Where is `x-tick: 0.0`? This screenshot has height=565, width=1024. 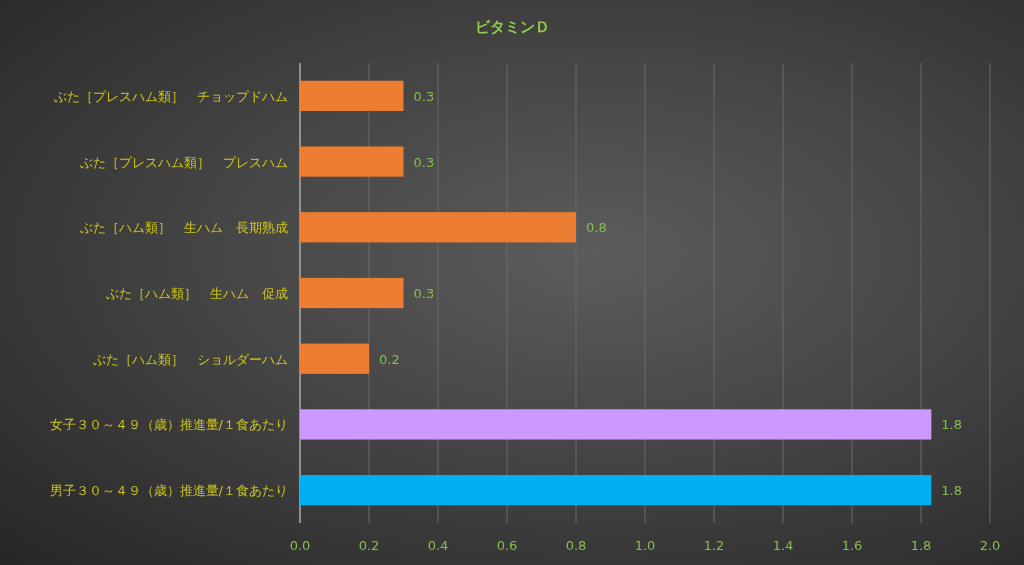 x-tick: 0.0 is located at coordinates (300, 545).